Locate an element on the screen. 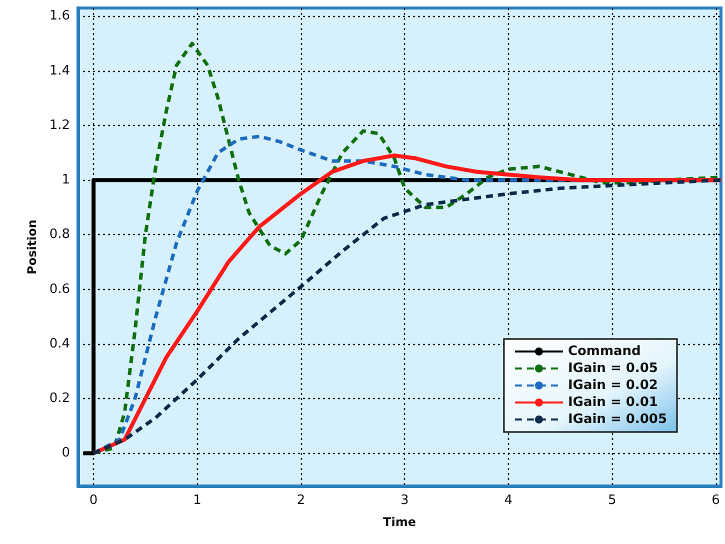 The image size is (725, 544). y-tick-label: 1.2 is located at coordinates (59, 125).